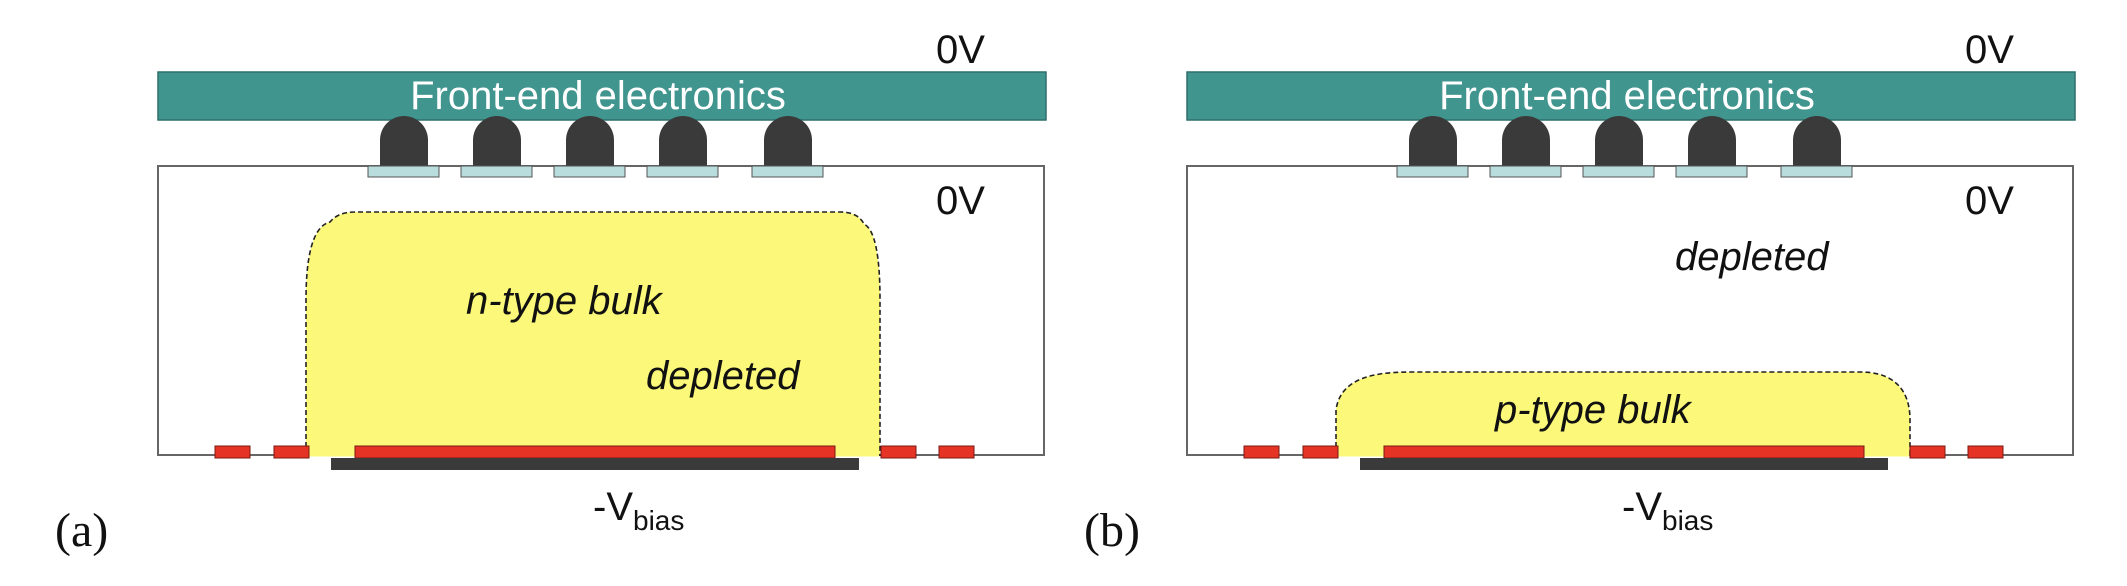 The width and height of the screenshot is (2127, 586). Describe the element at coordinates (1752, 257) in the screenshot. I see `depleted-label-b: depleted` at that location.